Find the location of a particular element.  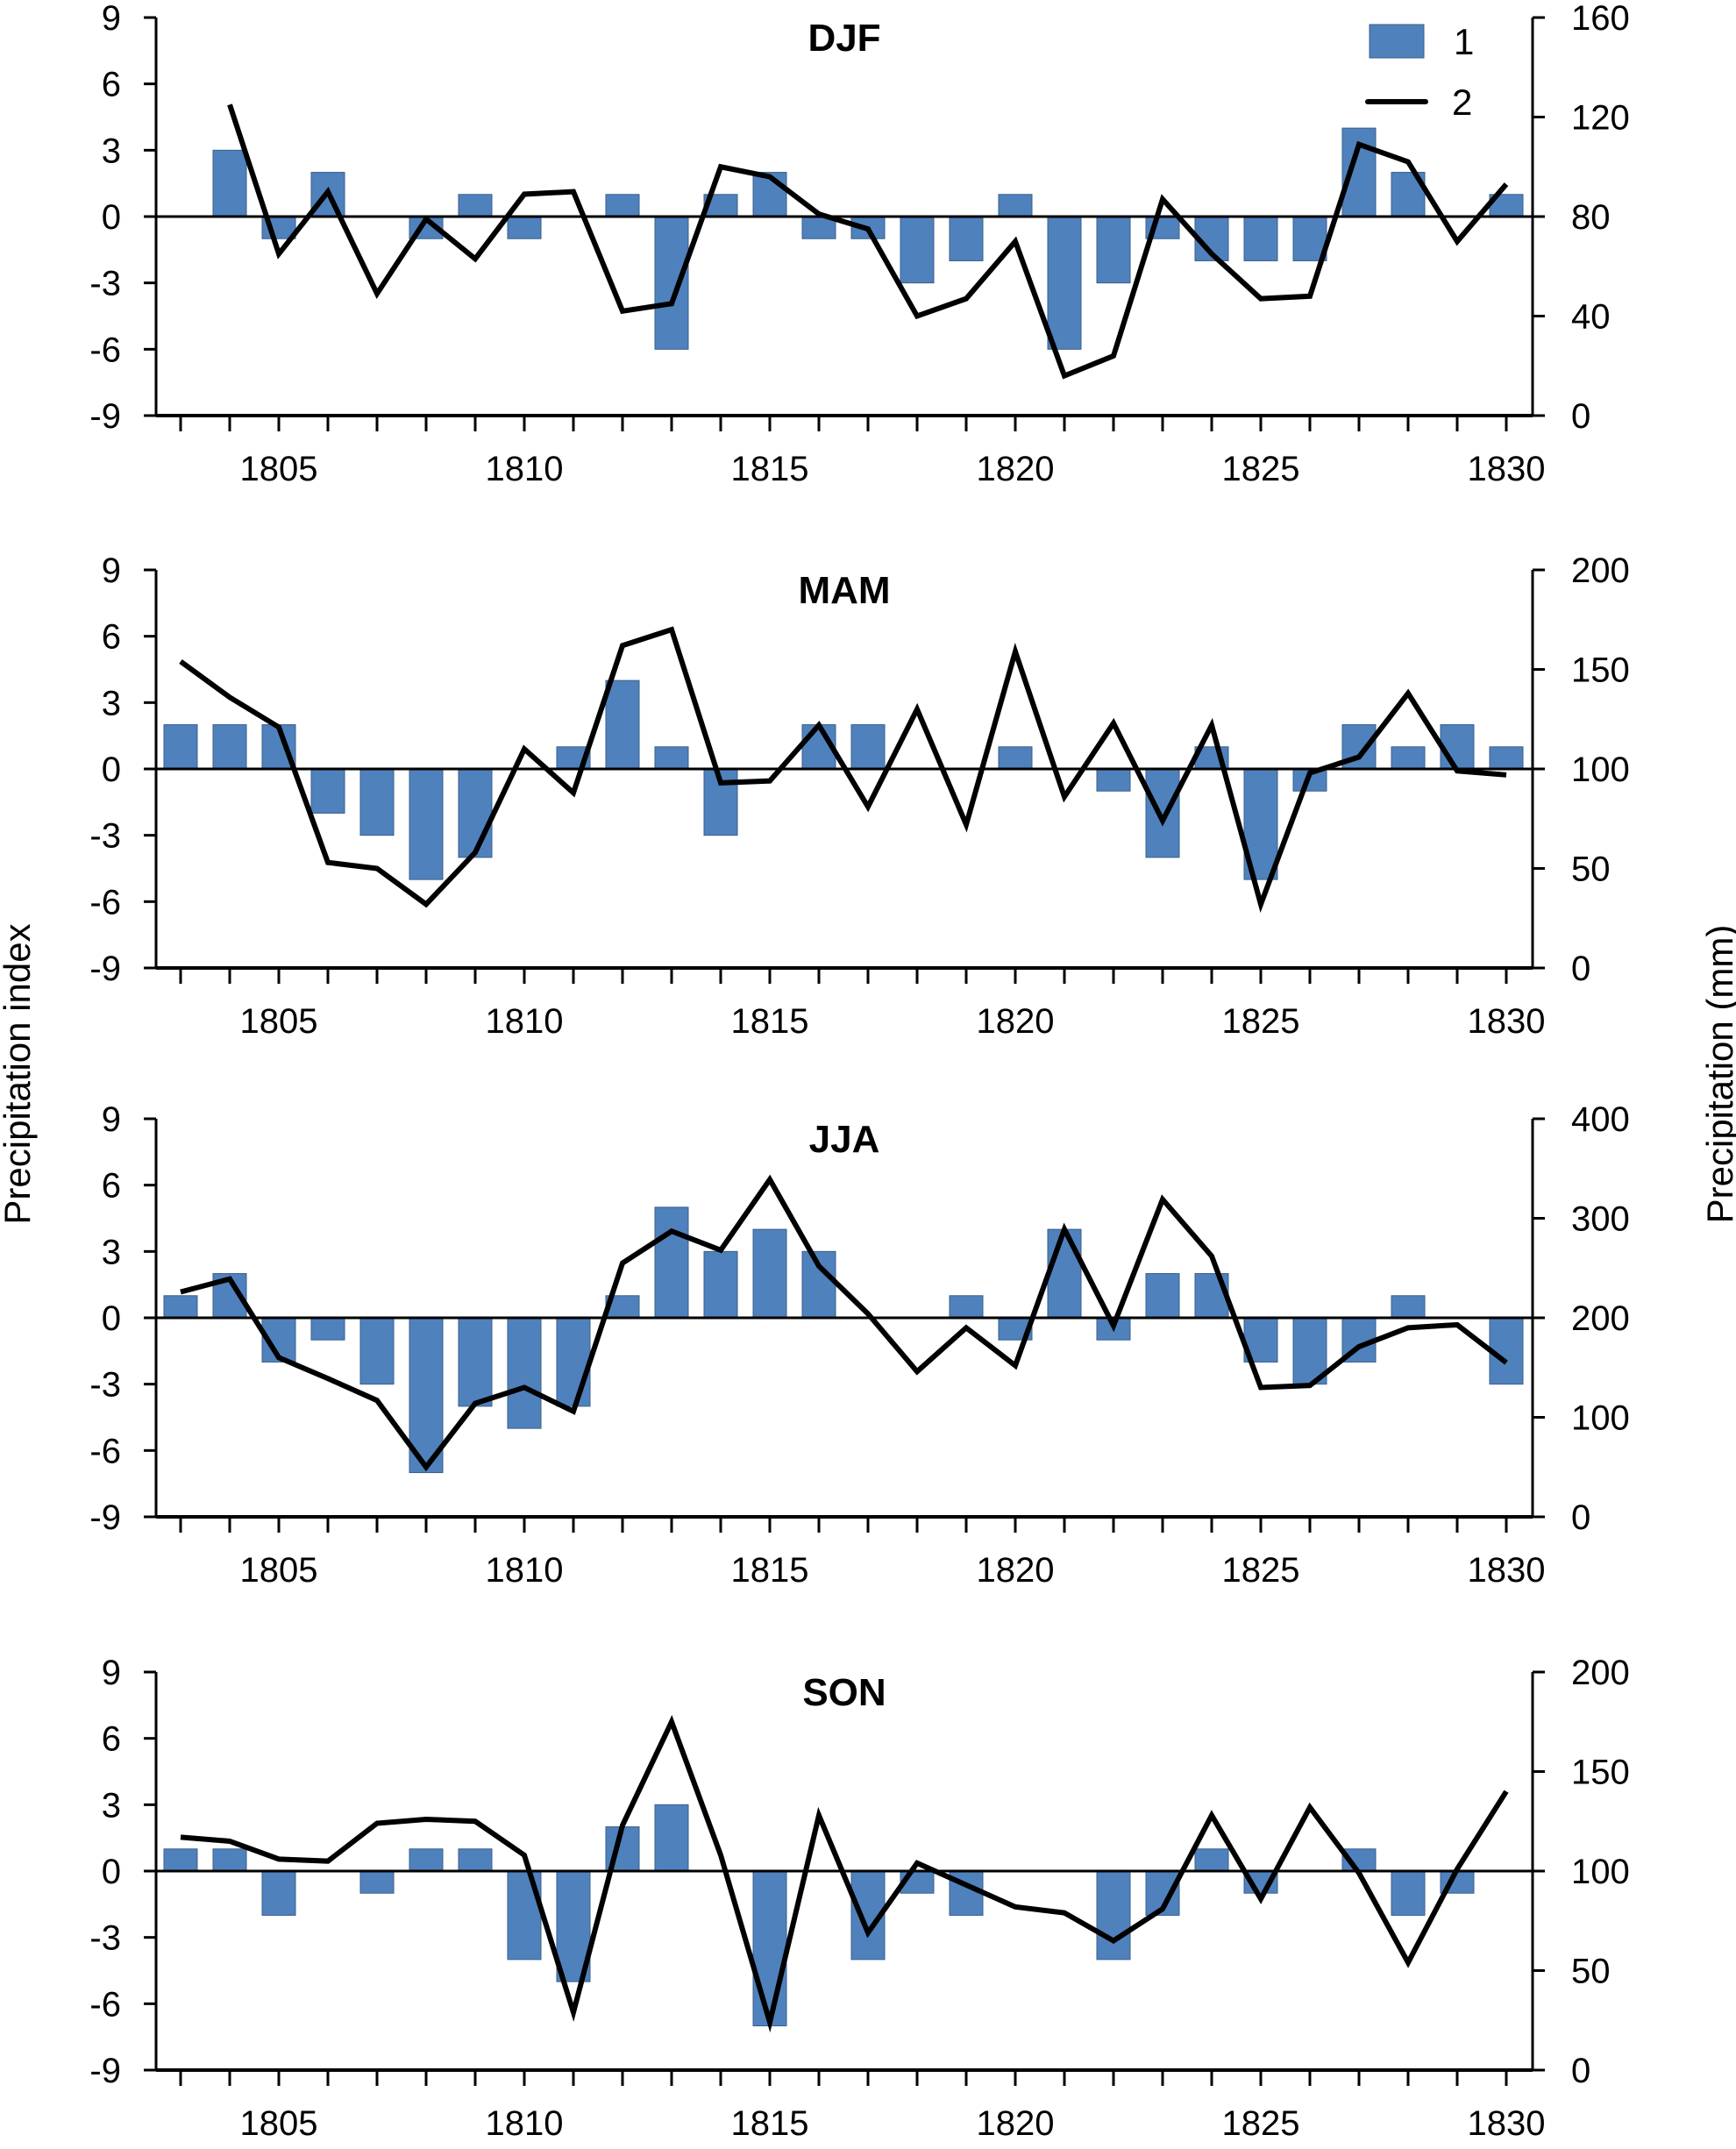

right-tick-label: 160 is located at coordinates (1600, 19).